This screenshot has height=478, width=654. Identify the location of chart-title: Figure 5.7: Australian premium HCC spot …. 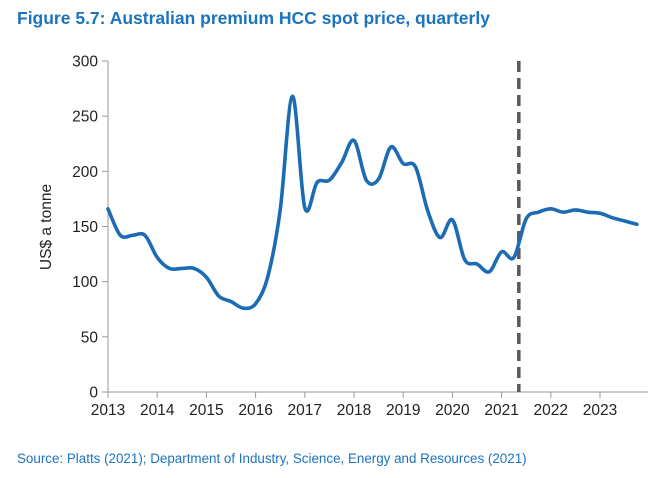
(253, 18).